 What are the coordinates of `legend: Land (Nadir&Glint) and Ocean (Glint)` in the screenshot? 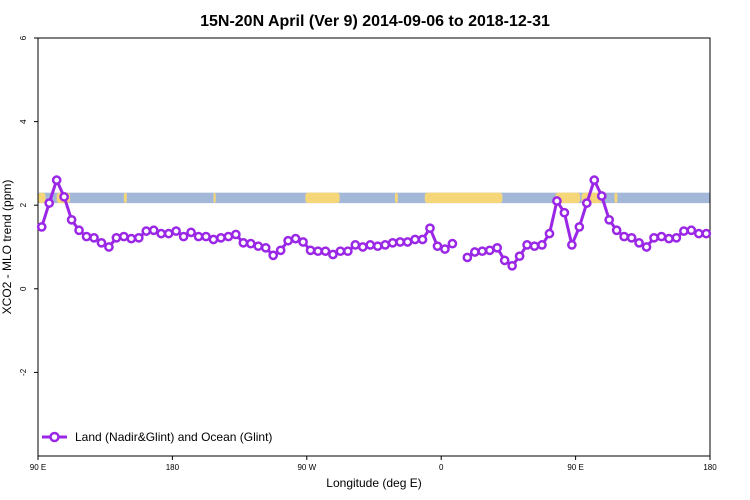 It's located at (157, 437).